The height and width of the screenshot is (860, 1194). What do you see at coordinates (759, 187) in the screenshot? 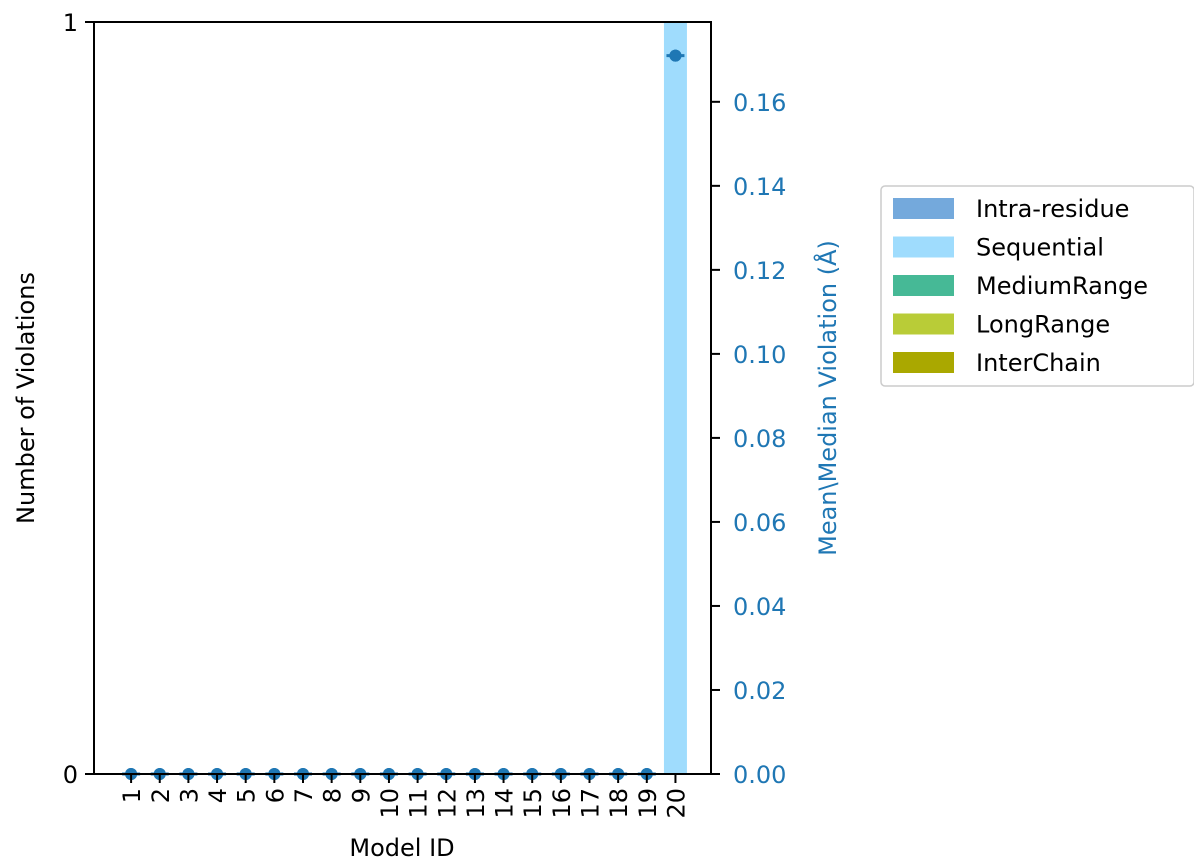
I see `right-tick-label-0.14: 0.14` at bounding box center [759, 187].